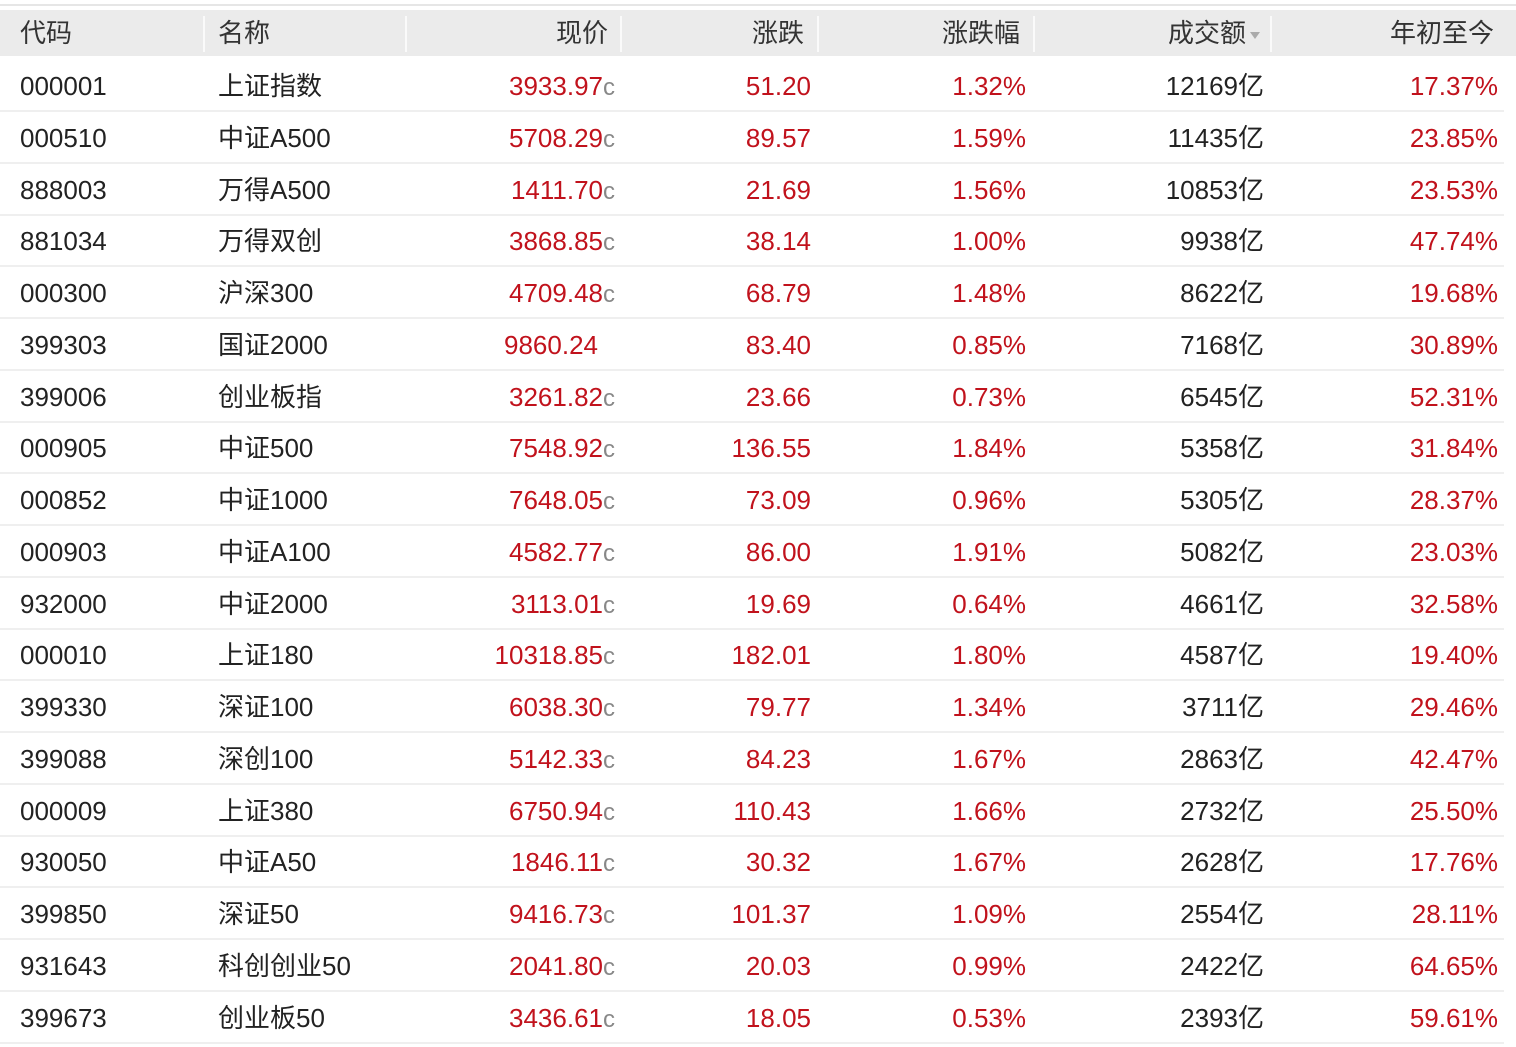  I want to click on pct-cell: 1.84%, so click(989, 448).